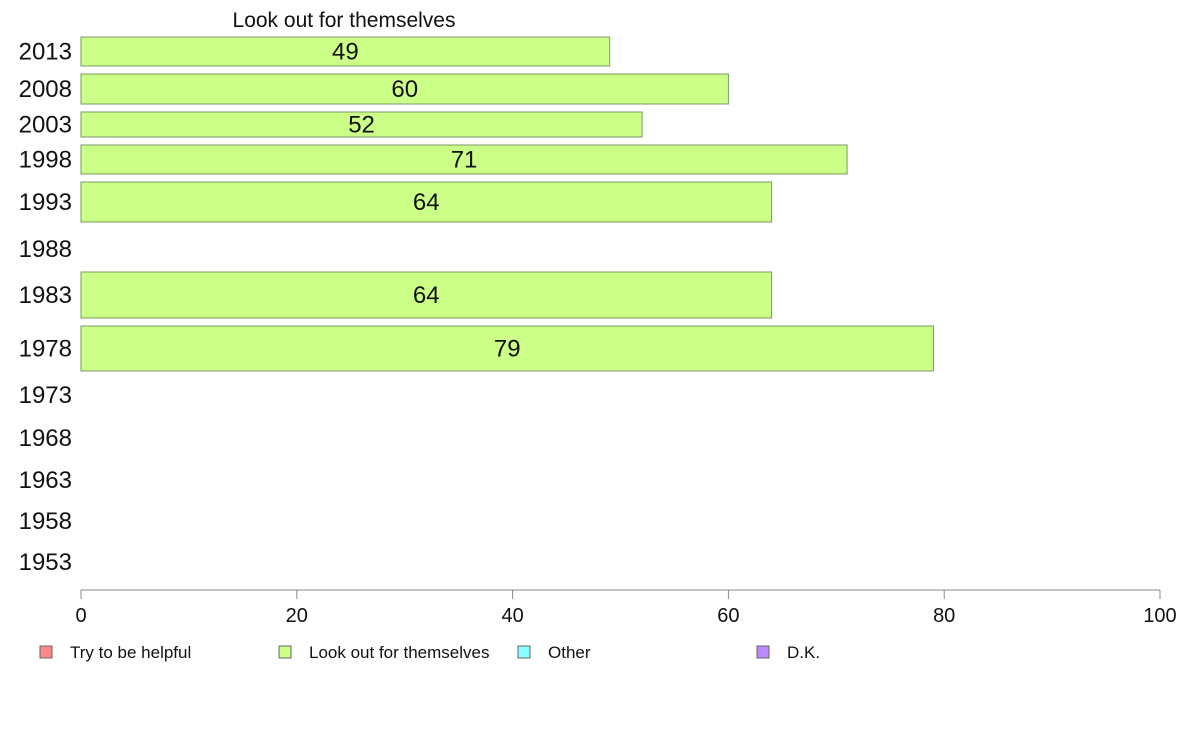  What do you see at coordinates (297, 616) in the screenshot?
I see `x-tick-label: 20` at bounding box center [297, 616].